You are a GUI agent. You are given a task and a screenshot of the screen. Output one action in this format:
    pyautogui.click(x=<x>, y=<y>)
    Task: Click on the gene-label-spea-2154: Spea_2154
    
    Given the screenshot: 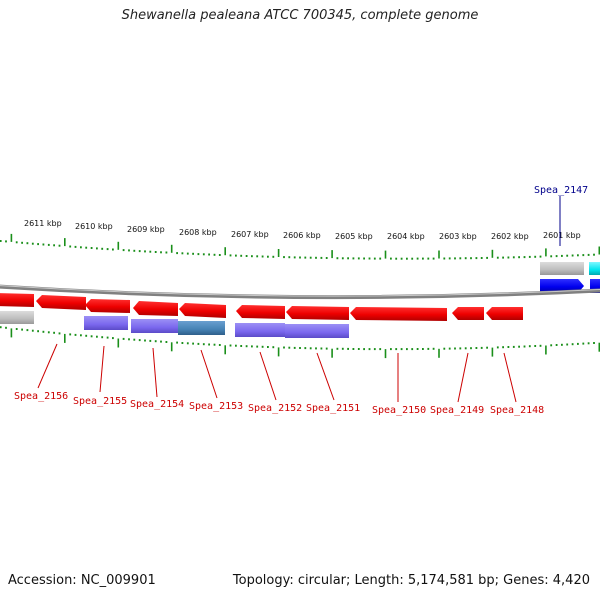 What is the action you would take?
    pyautogui.click(x=157, y=404)
    